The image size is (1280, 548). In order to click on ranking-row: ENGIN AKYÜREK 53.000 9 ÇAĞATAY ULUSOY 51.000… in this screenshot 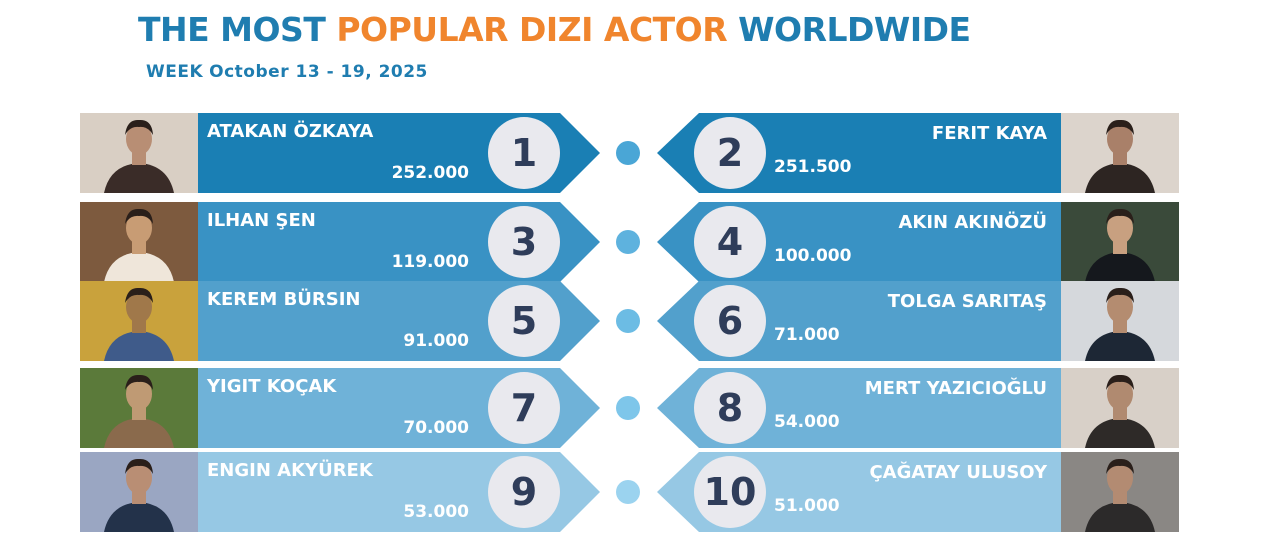, I will do `click(640, 492)`.